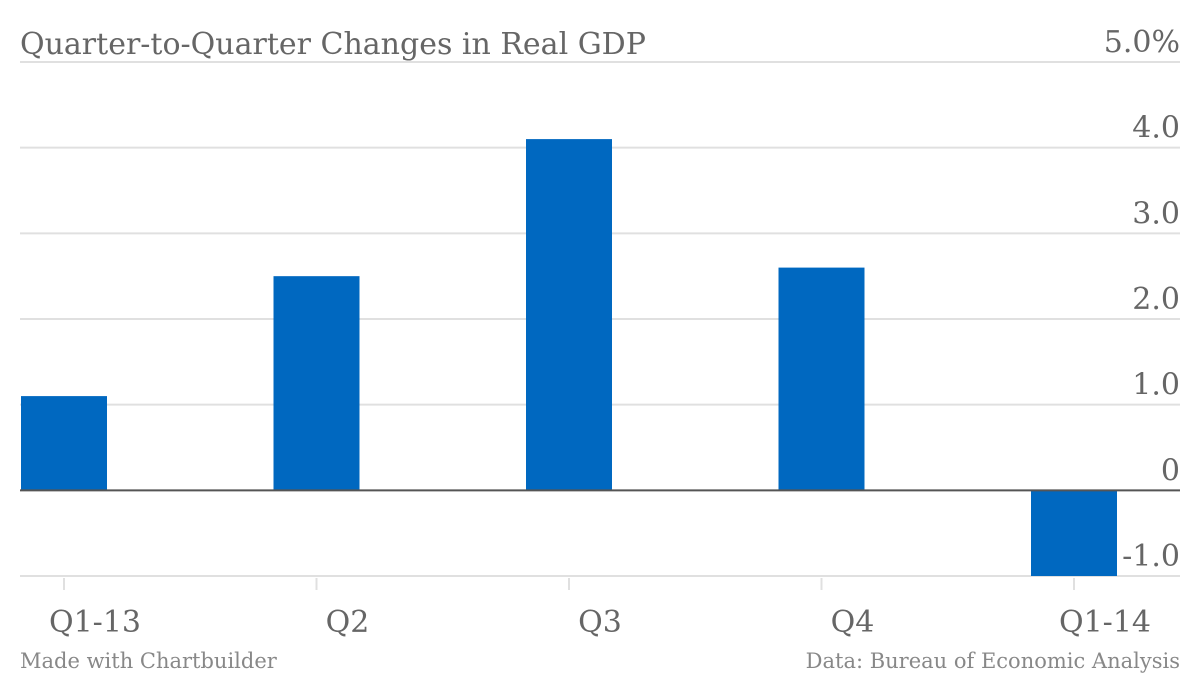  I want to click on chart-title: Quarter-to-Quarter Changes in Real GDP, so click(333, 44).